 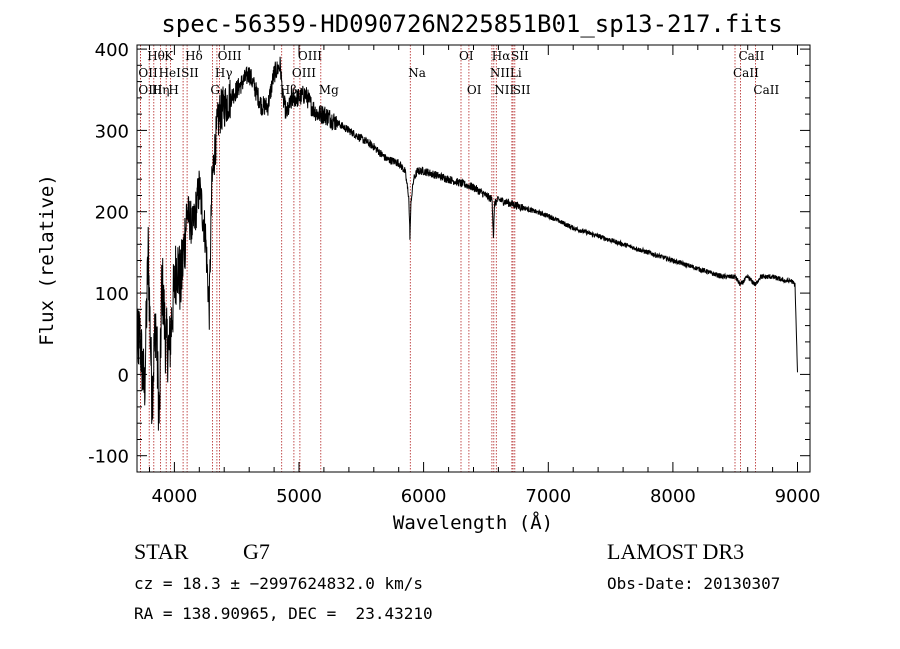 I want to click on spectral-line-label: G, so click(x=215, y=90).